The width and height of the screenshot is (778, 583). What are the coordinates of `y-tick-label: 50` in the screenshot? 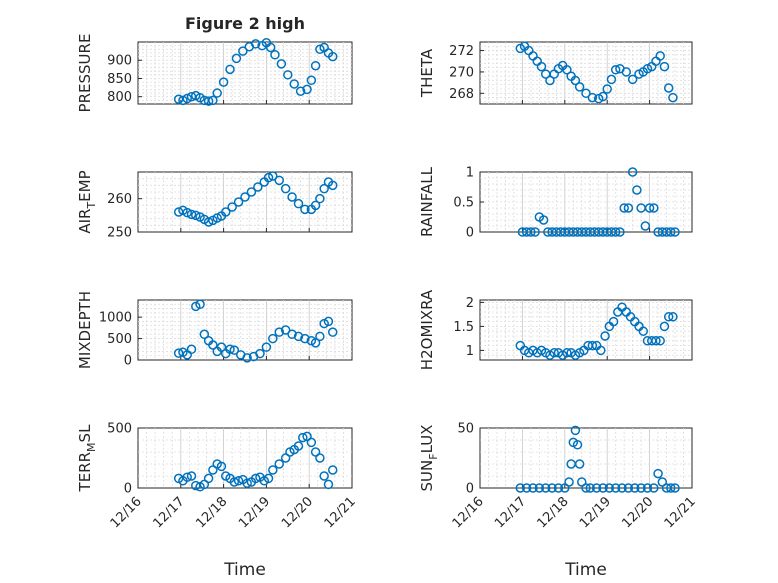 It's located at (465, 429).